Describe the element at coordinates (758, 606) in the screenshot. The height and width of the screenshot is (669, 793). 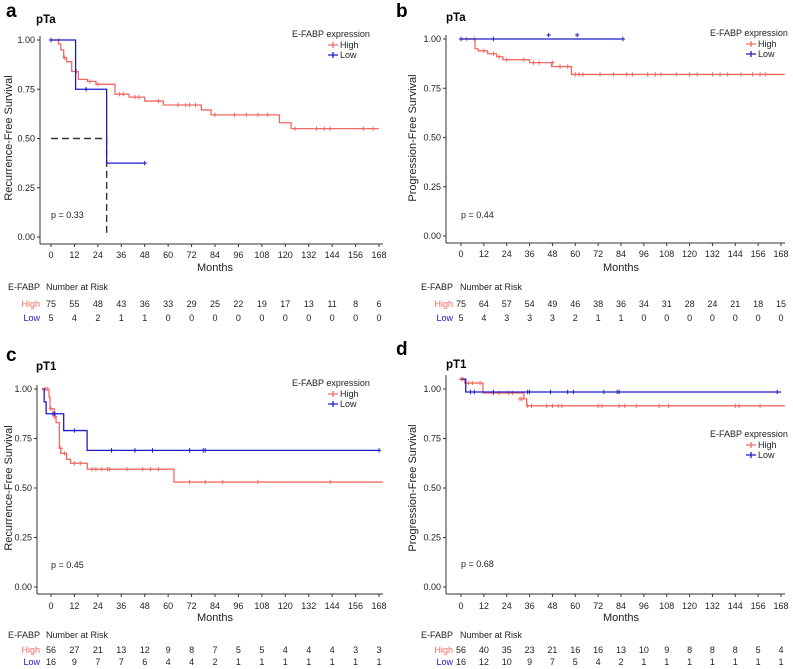
I see `x-tick-label: 156` at that location.